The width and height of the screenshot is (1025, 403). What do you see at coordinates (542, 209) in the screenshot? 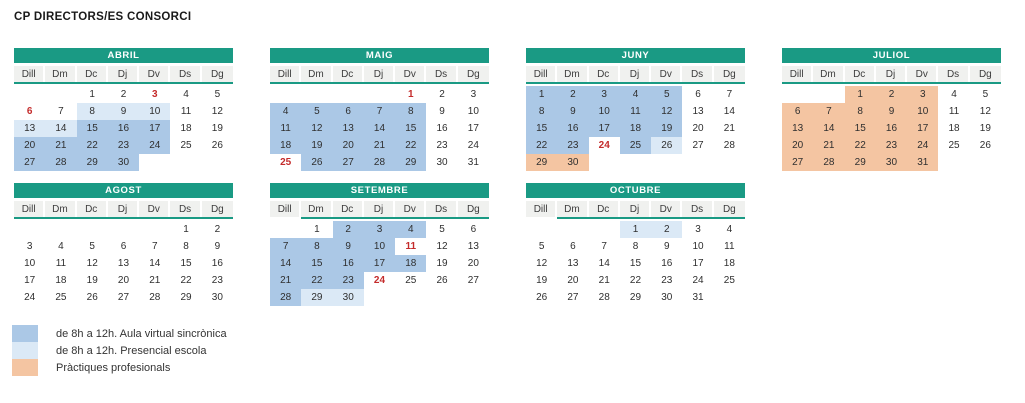
I see `day-header: Dill` at bounding box center [542, 209].